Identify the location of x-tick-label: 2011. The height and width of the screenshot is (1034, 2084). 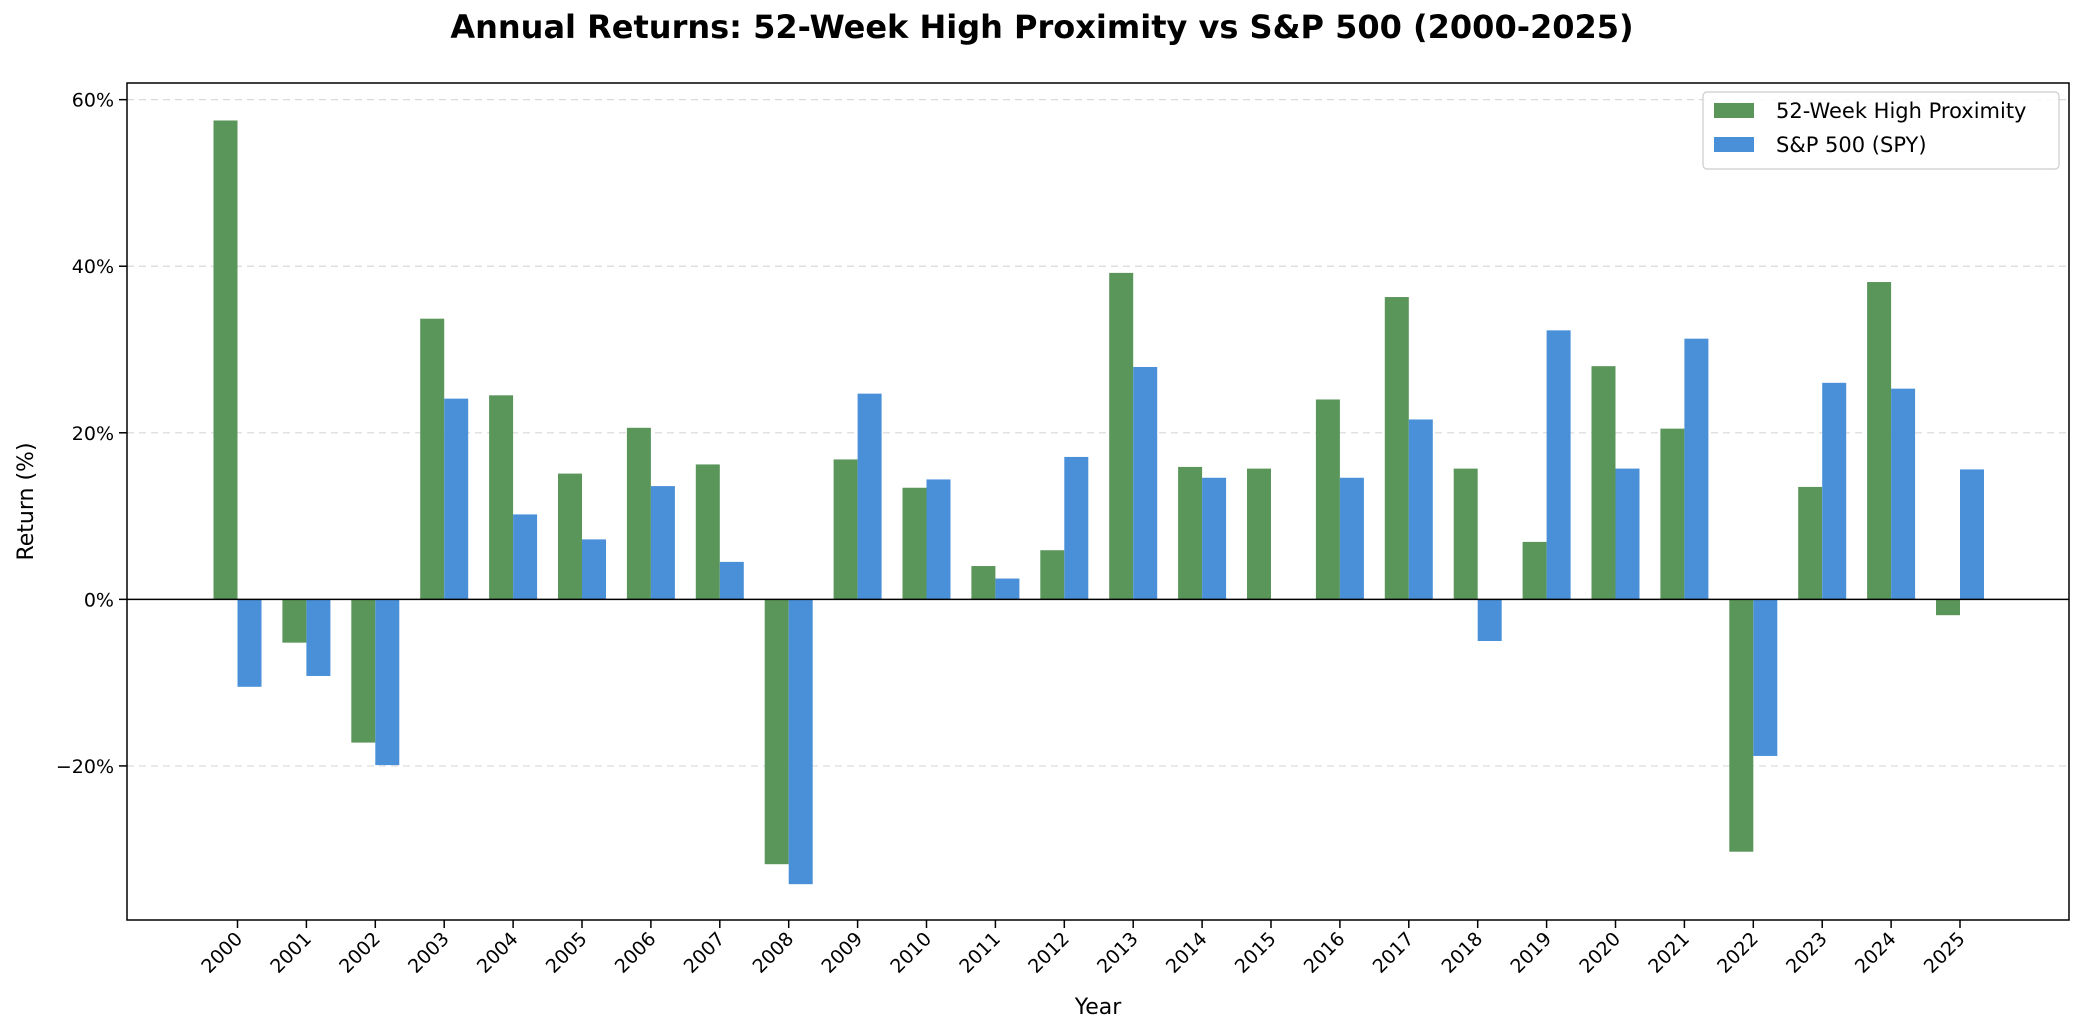
(980, 953).